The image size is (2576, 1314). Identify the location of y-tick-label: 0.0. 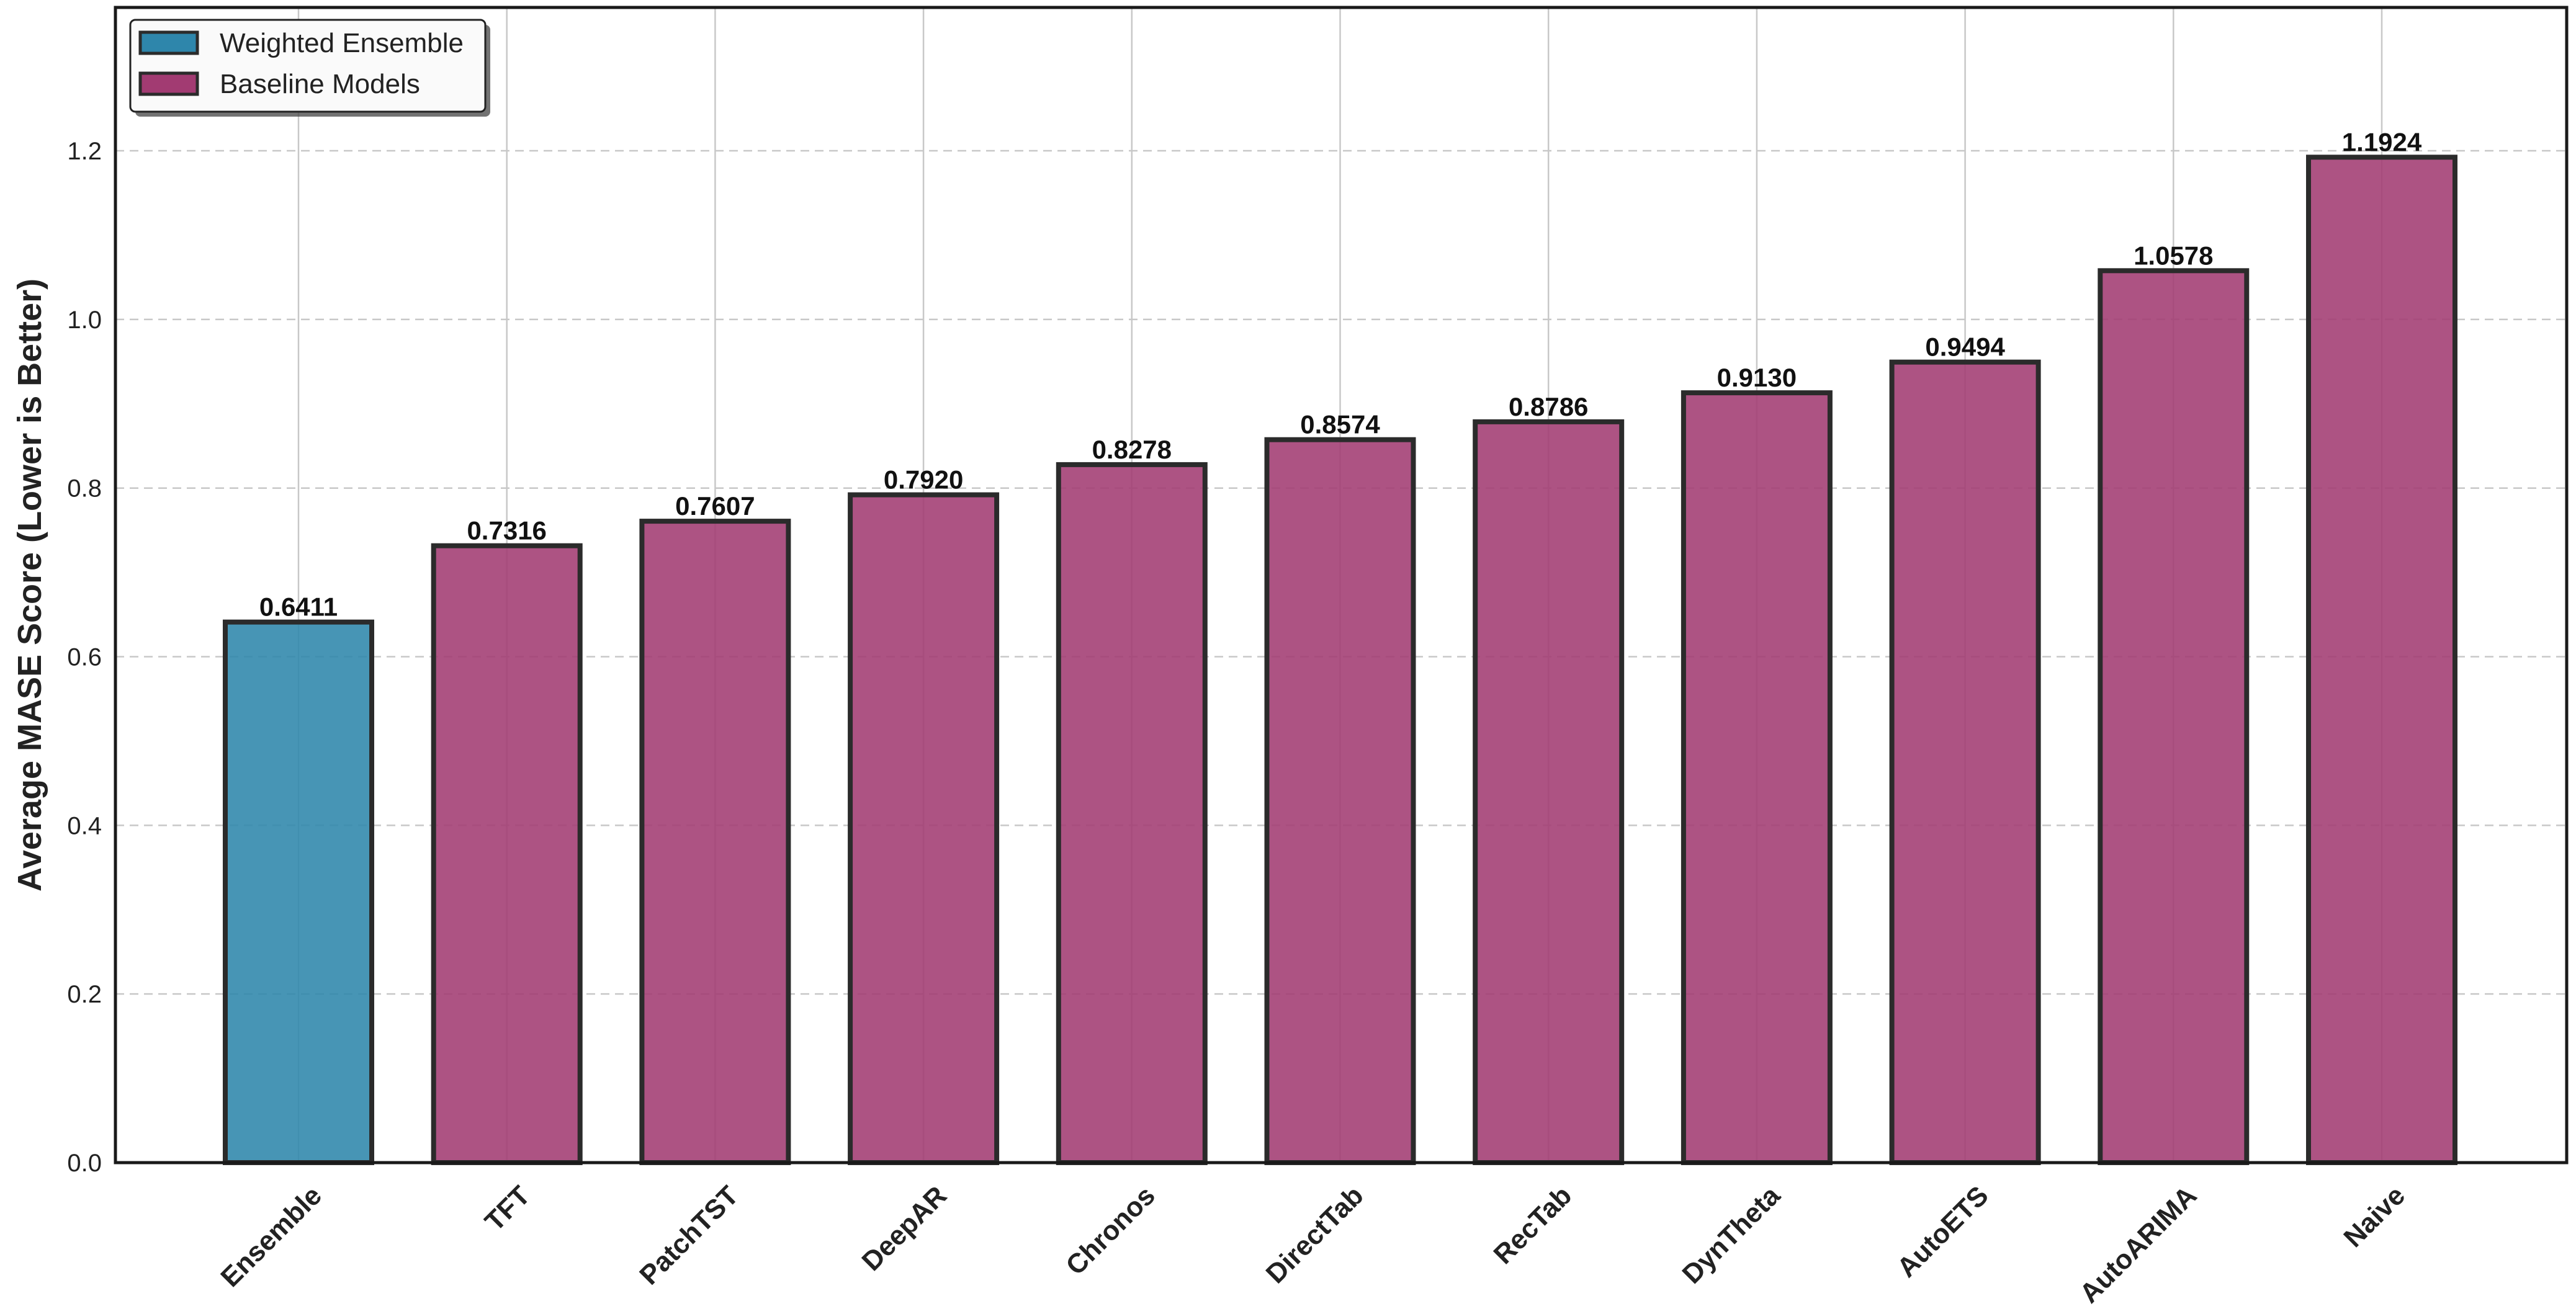
(85, 1163).